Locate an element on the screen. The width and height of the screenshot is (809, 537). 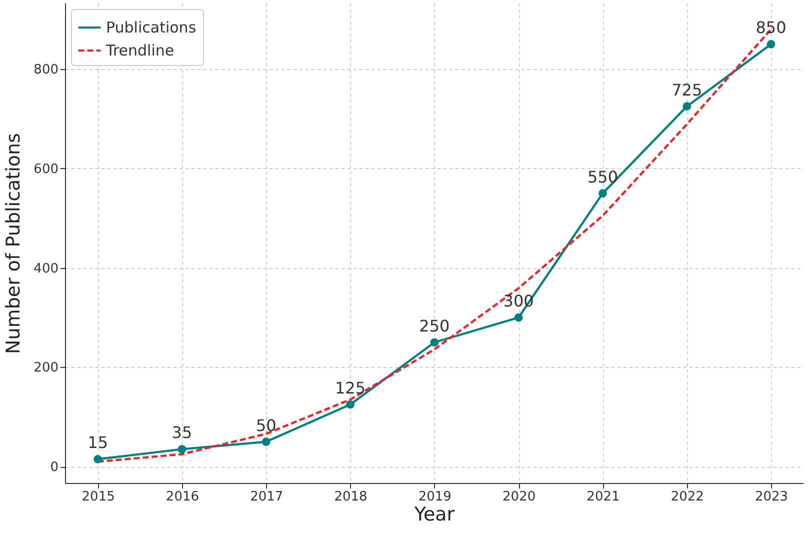
legend-label: Publications is located at coordinates (151, 27).